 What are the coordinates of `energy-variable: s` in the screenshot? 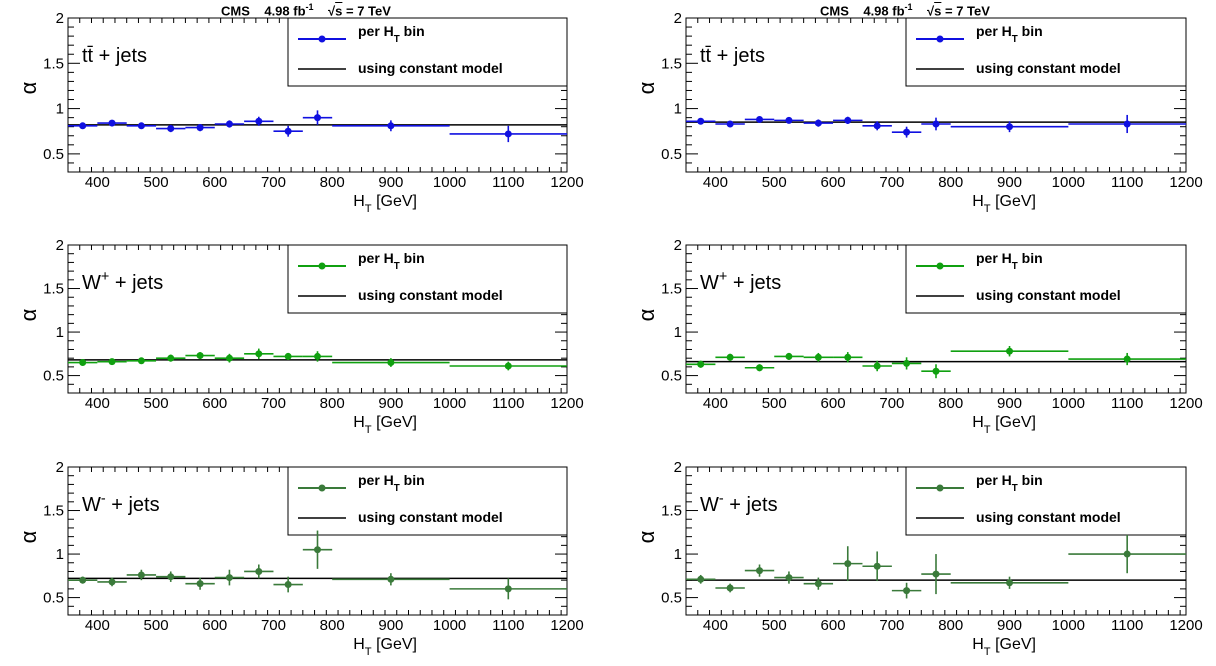 It's located at (938, 11).